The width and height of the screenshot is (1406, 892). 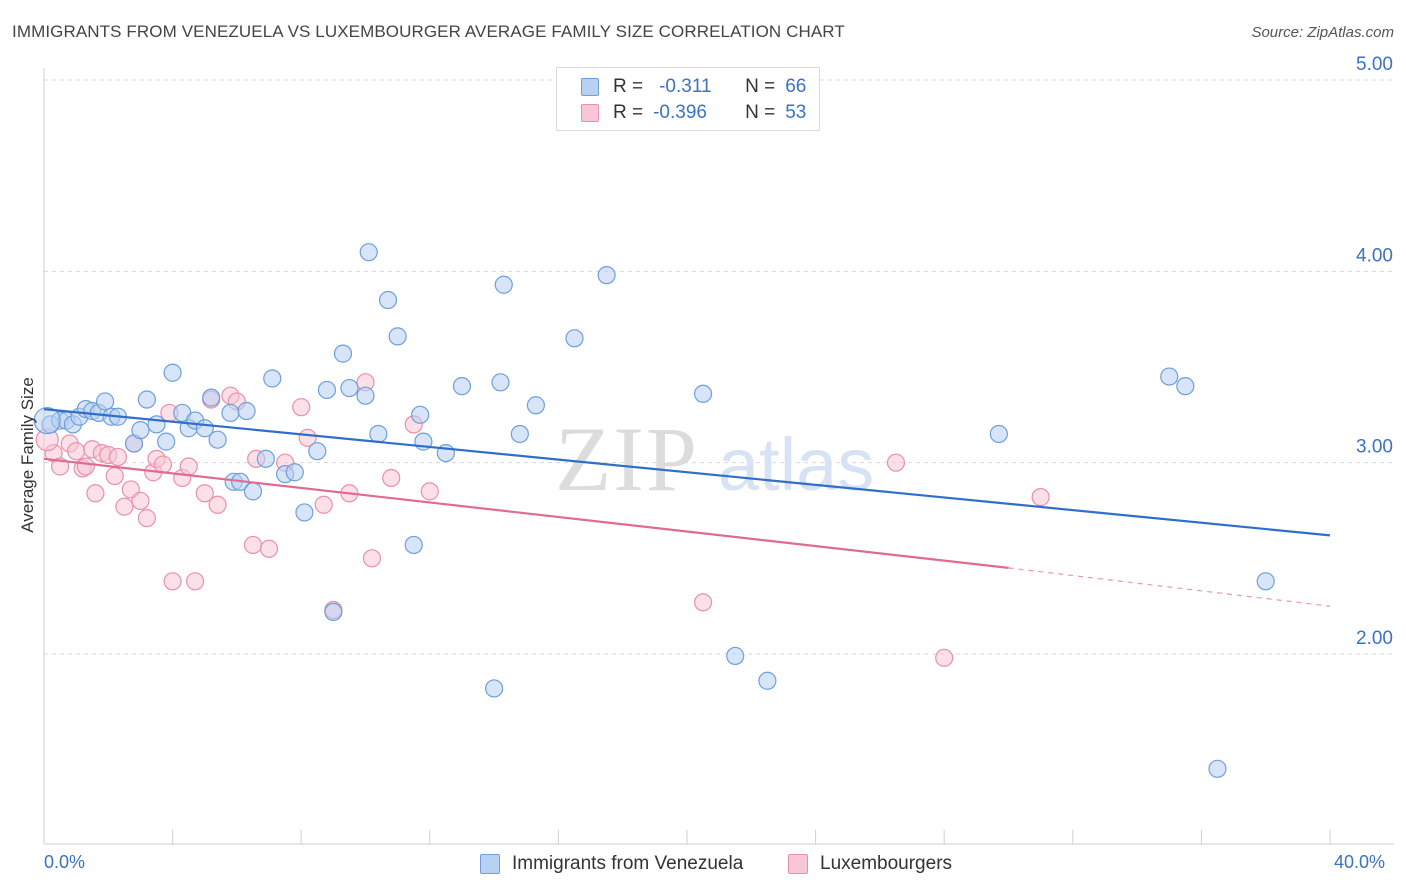 What do you see at coordinates (714, 459) in the screenshot?
I see `watermark: ZIP atlas` at bounding box center [714, 459].